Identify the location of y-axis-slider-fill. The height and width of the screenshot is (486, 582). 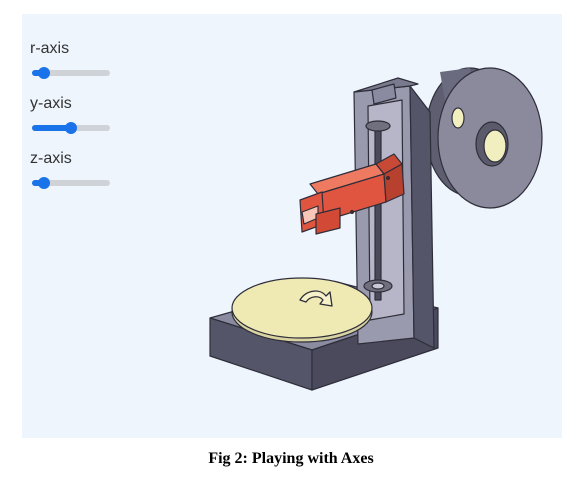
(51, 128).